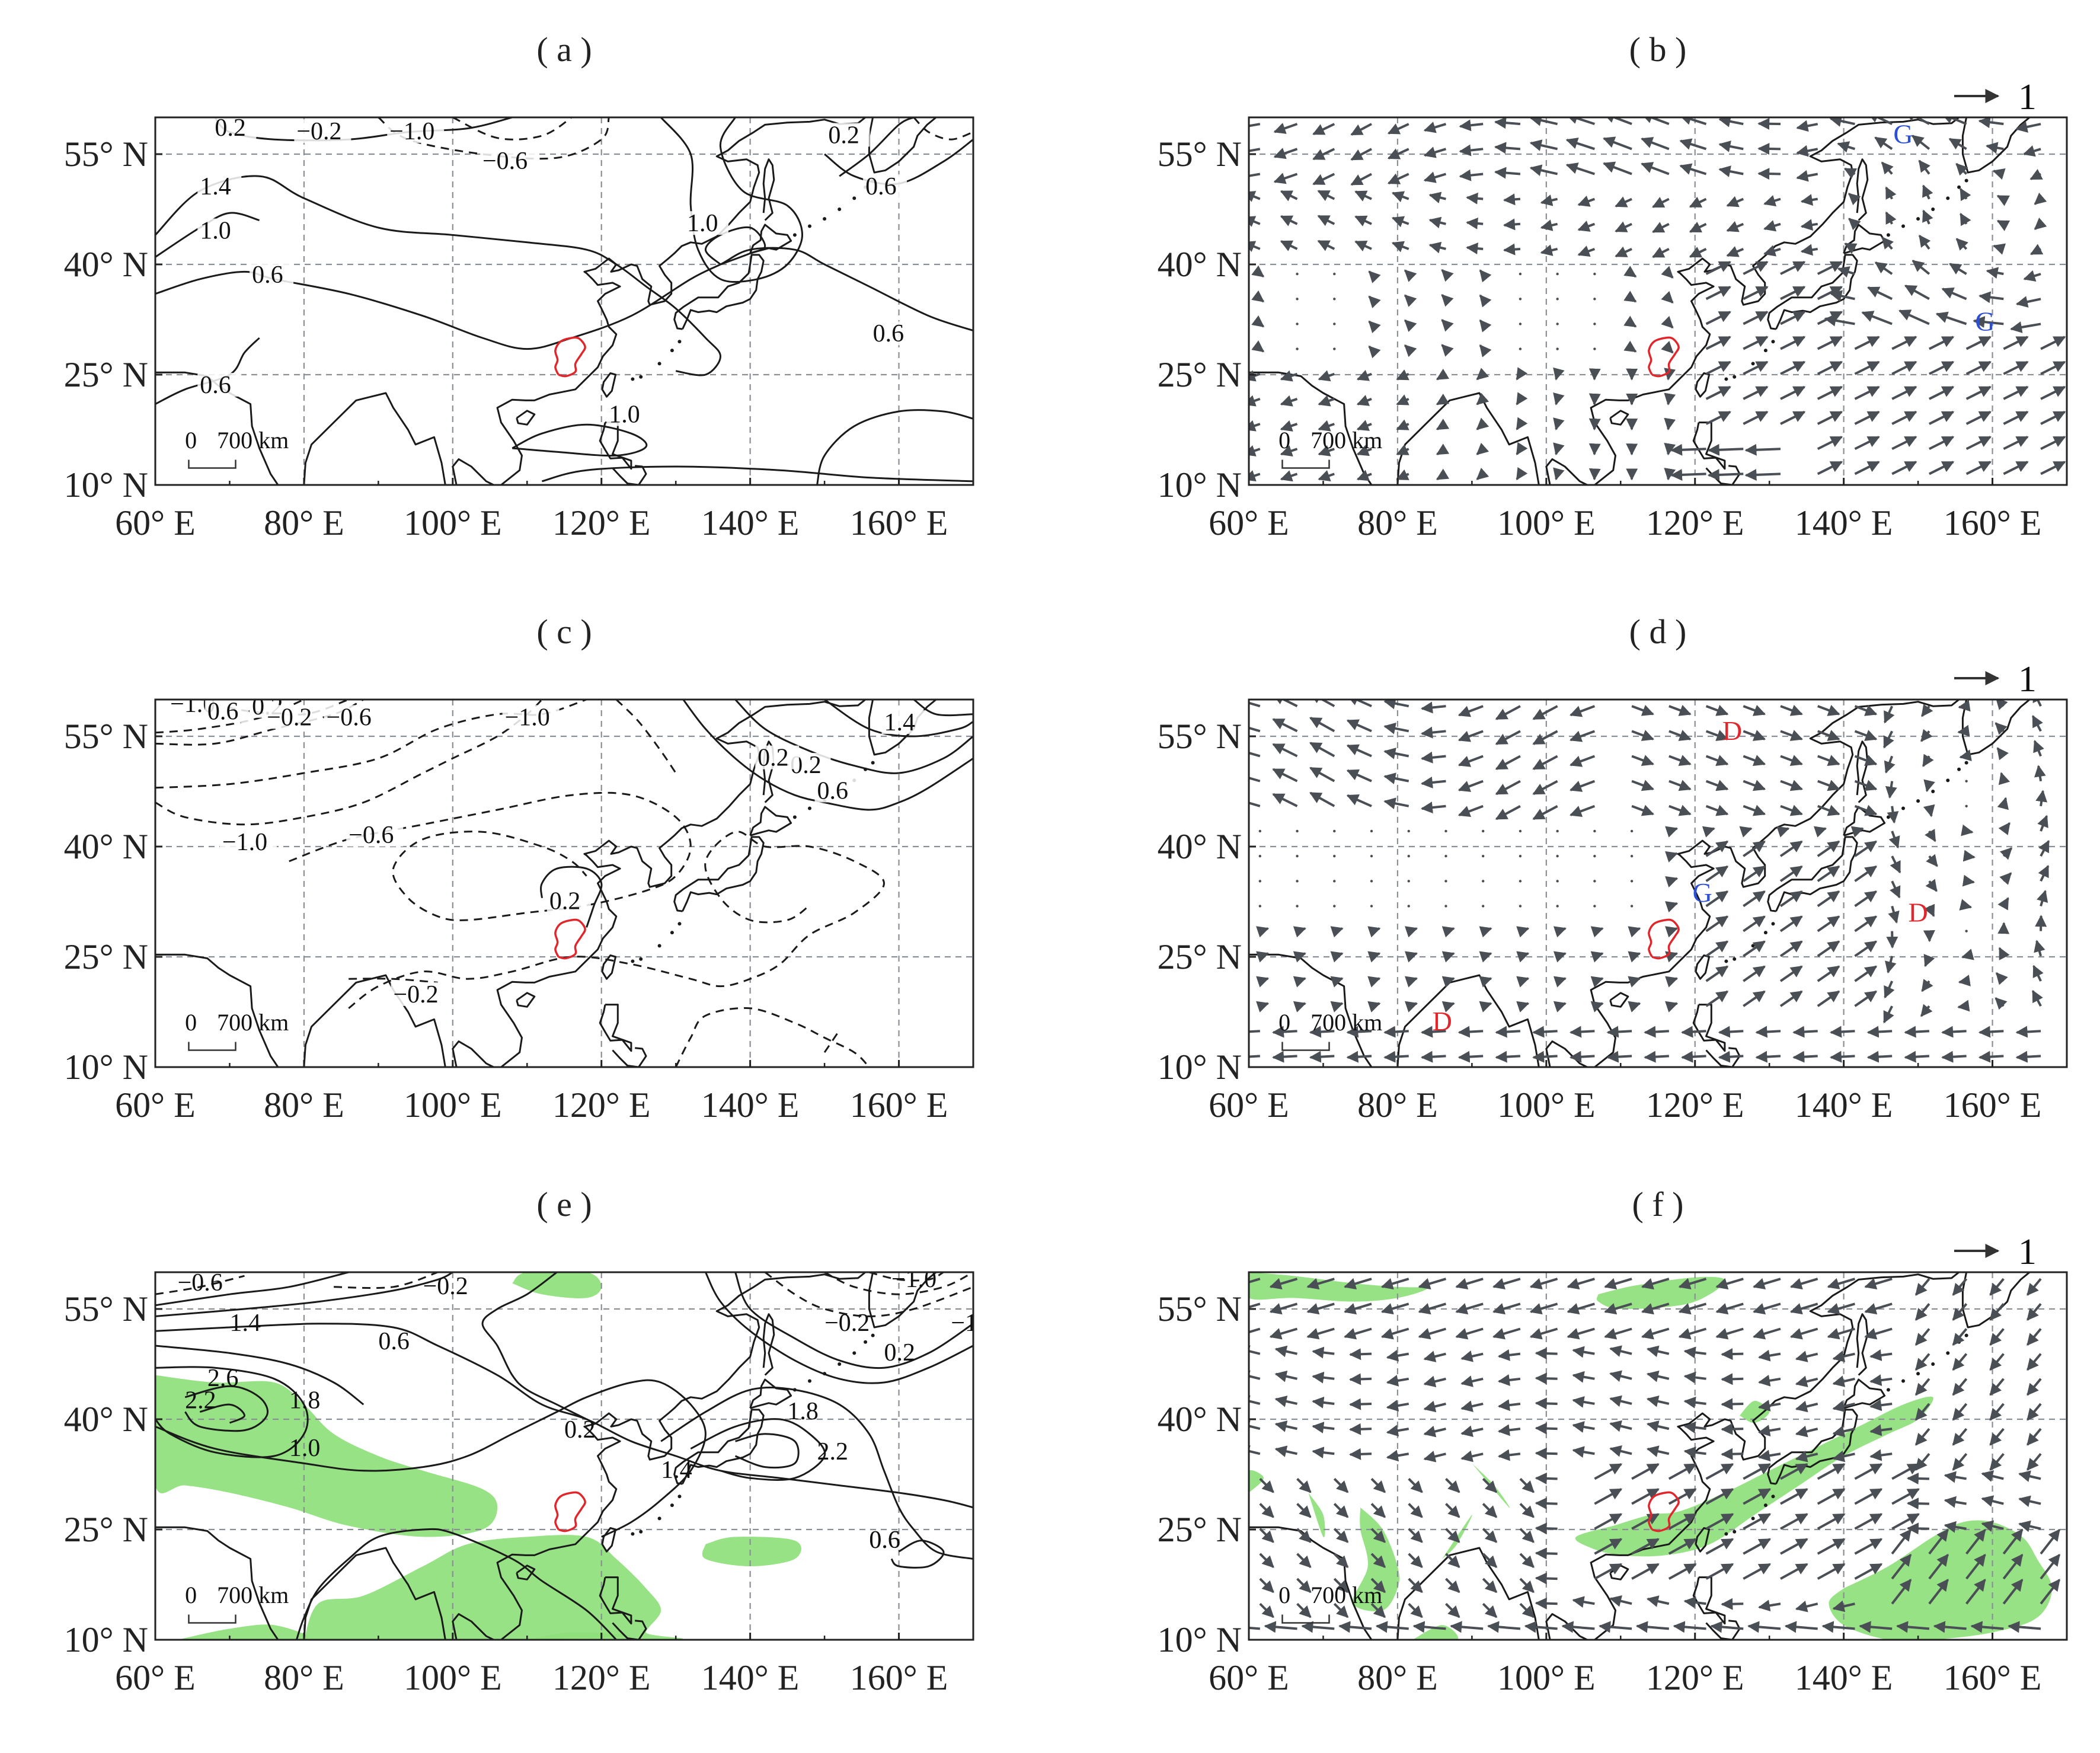  Describe the element at coordinates (1200, 1639) in the screenshot. I see `y-tick-label: 10° N` at that location.